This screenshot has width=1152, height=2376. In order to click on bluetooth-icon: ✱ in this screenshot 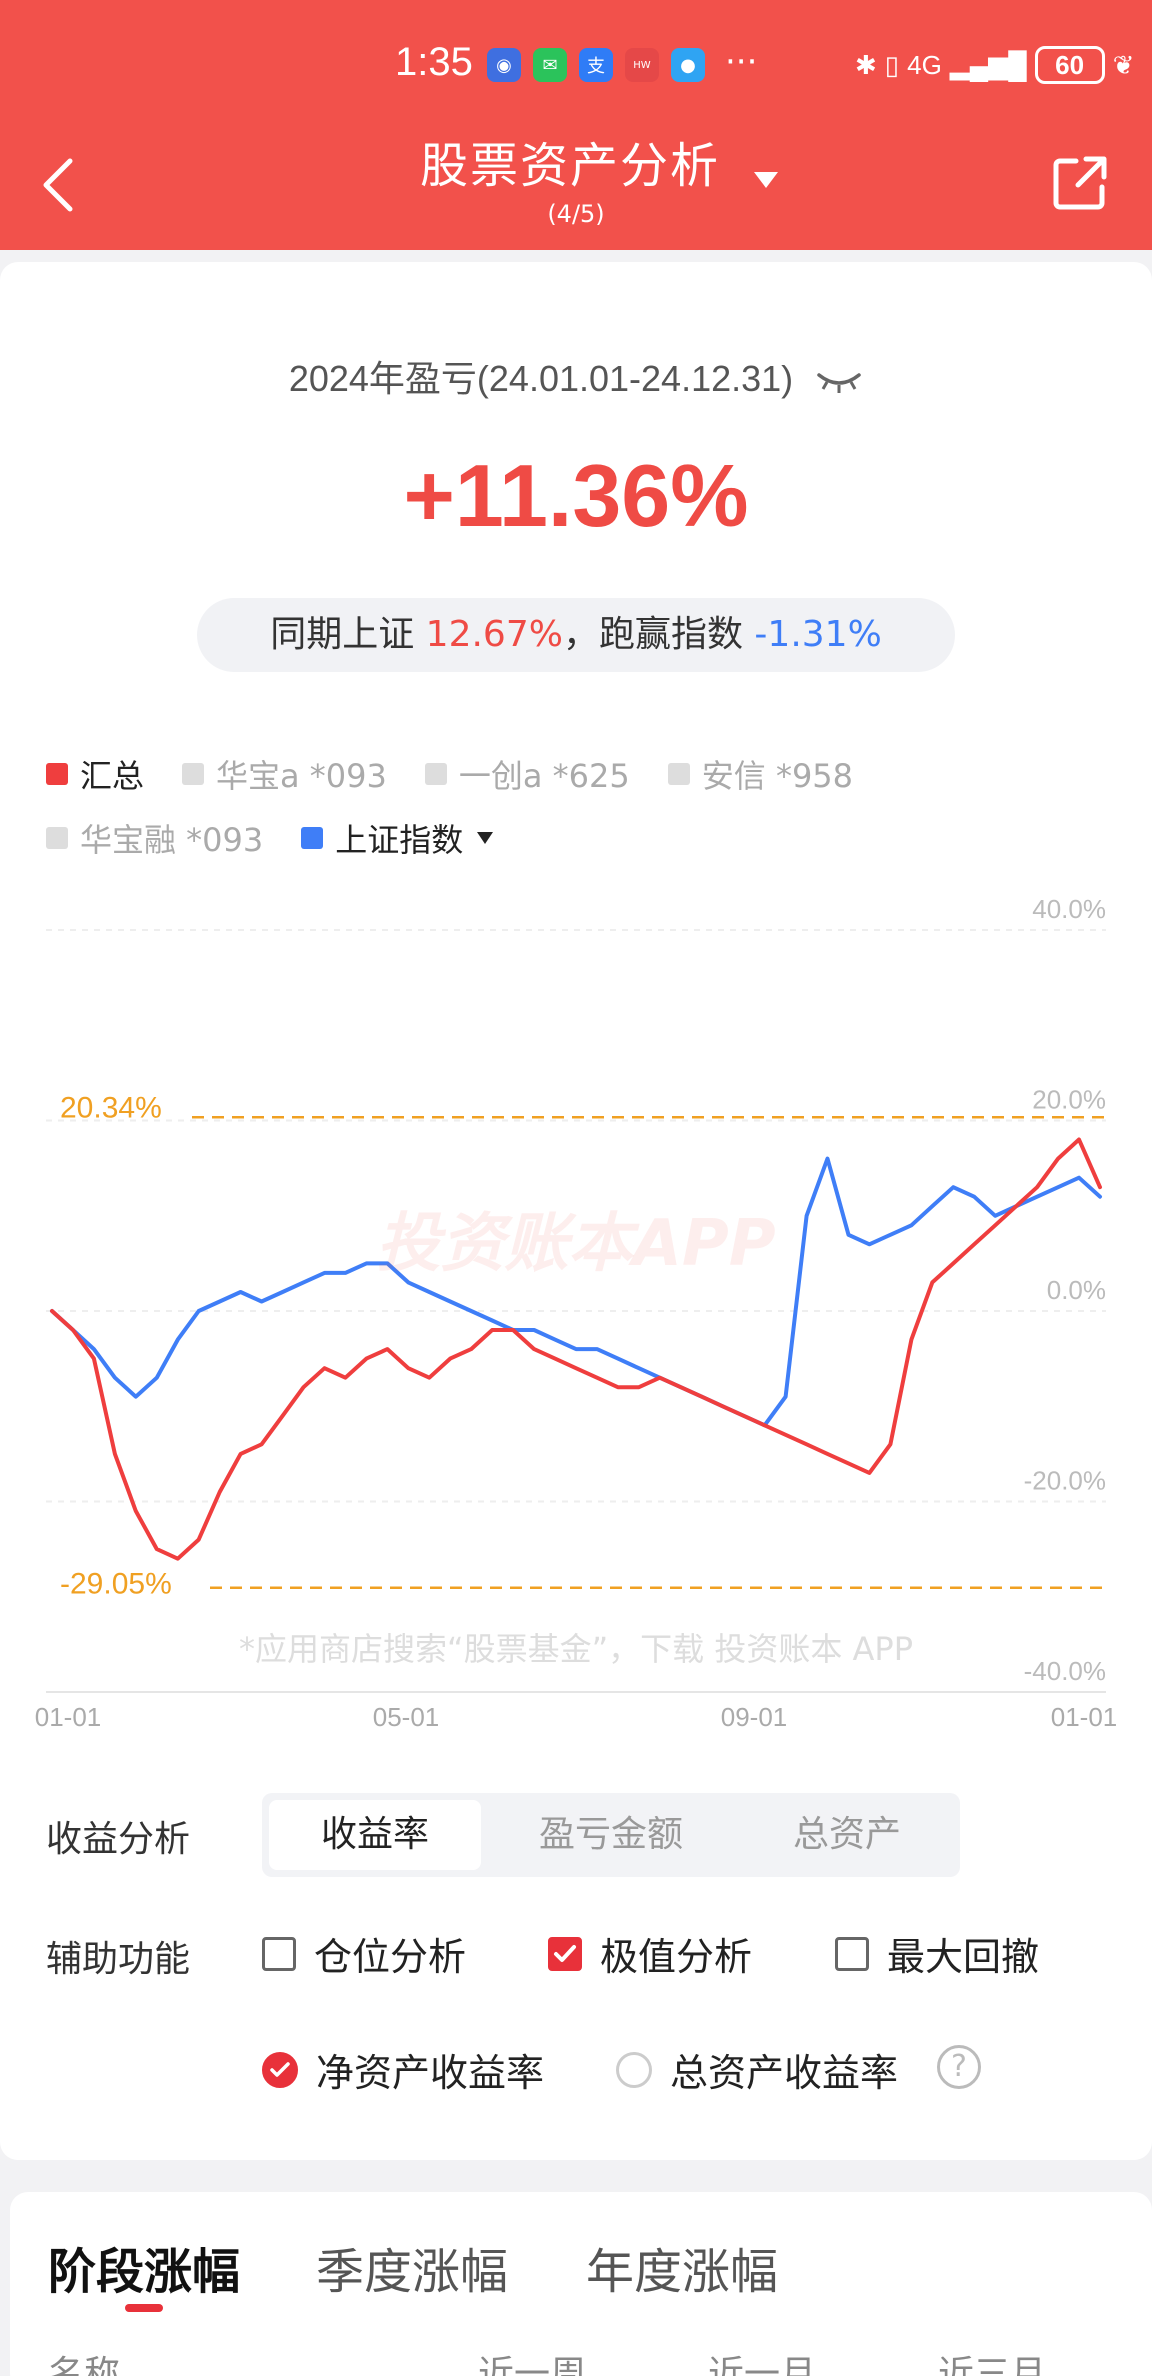, I will do `click(866, 64)`.